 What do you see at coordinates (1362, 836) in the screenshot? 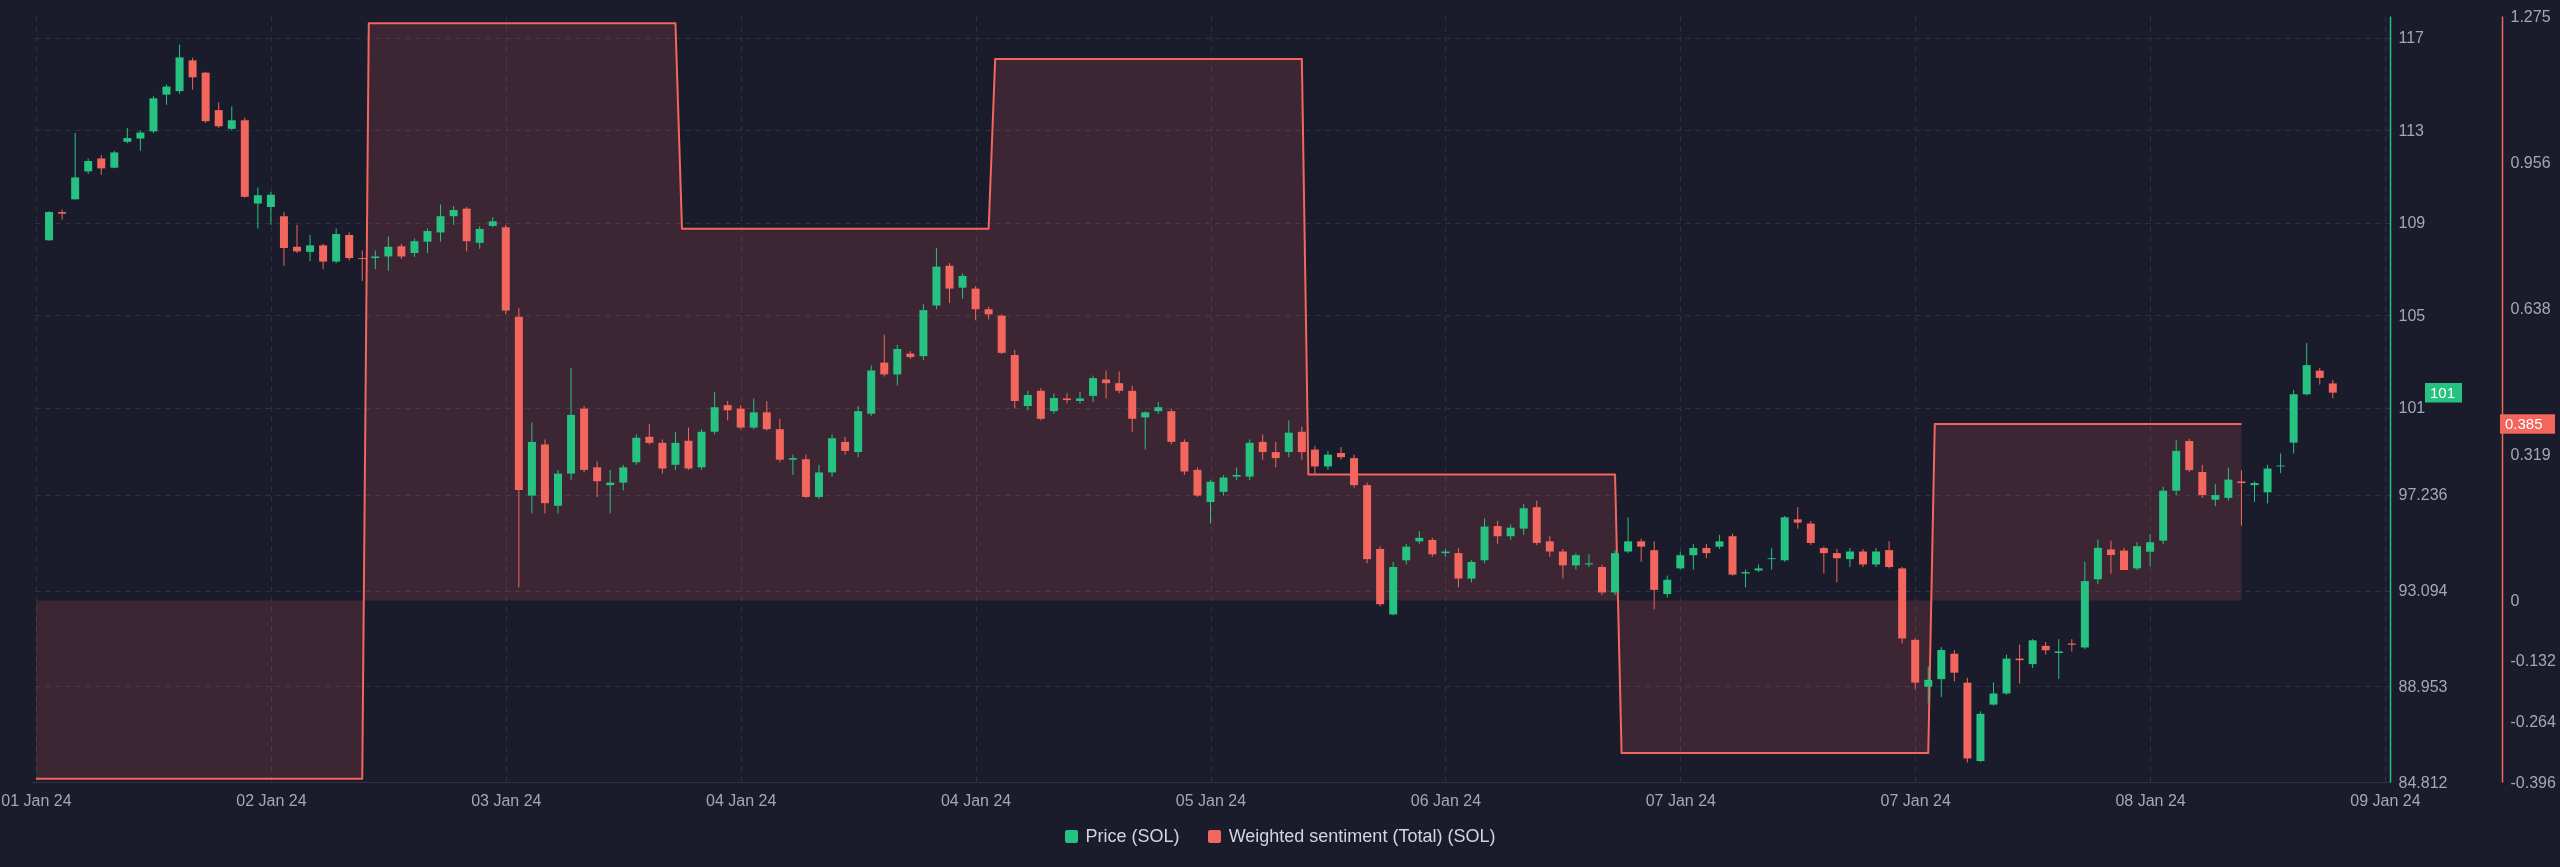
I see `legend-label: Weighted sentiment (Total) (SOL)` at bounding box center [1362, 836].